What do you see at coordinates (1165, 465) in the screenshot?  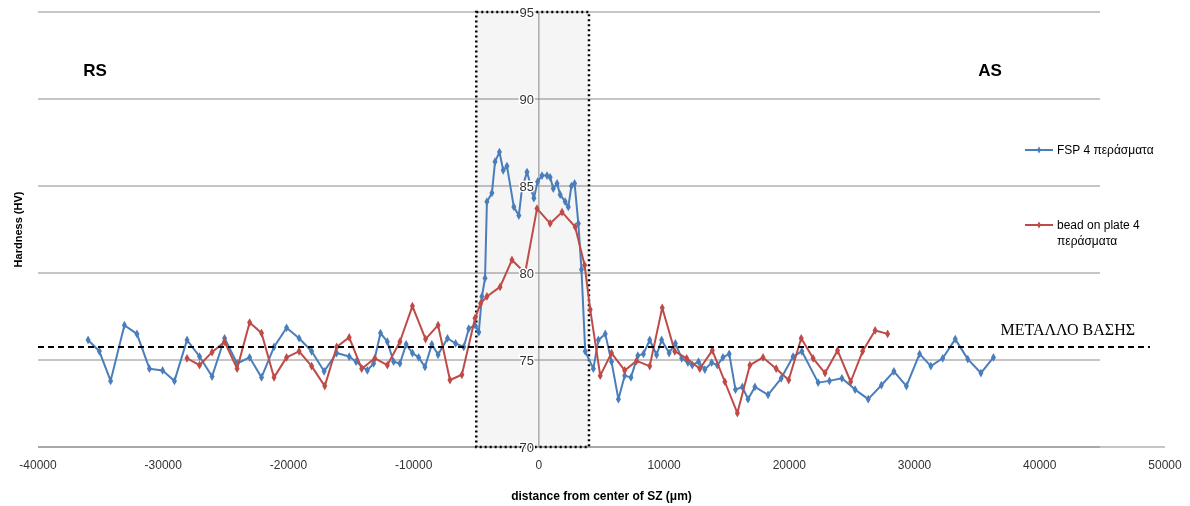 I see `x-tick-label: 50000` at bounding box center [1165, 465].